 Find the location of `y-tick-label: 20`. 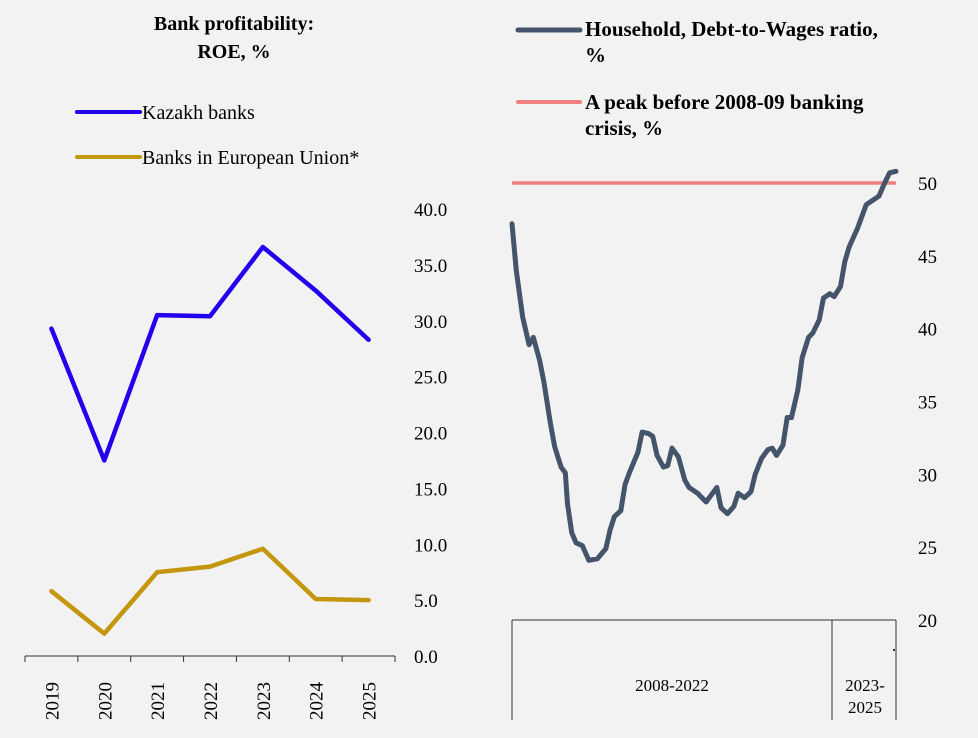

y-tick-label: 20 is located at coordinates (927, 621).